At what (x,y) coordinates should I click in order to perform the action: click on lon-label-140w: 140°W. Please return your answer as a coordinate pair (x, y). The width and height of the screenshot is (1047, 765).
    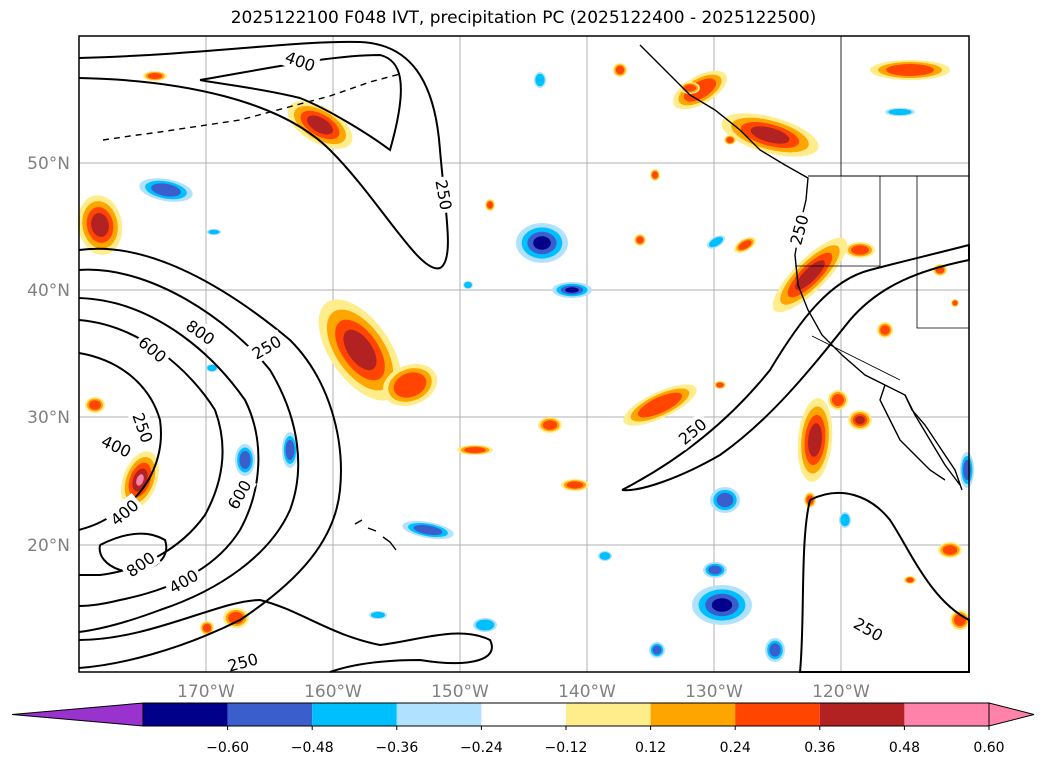
    Looking at the image, I should click on (587, 692).